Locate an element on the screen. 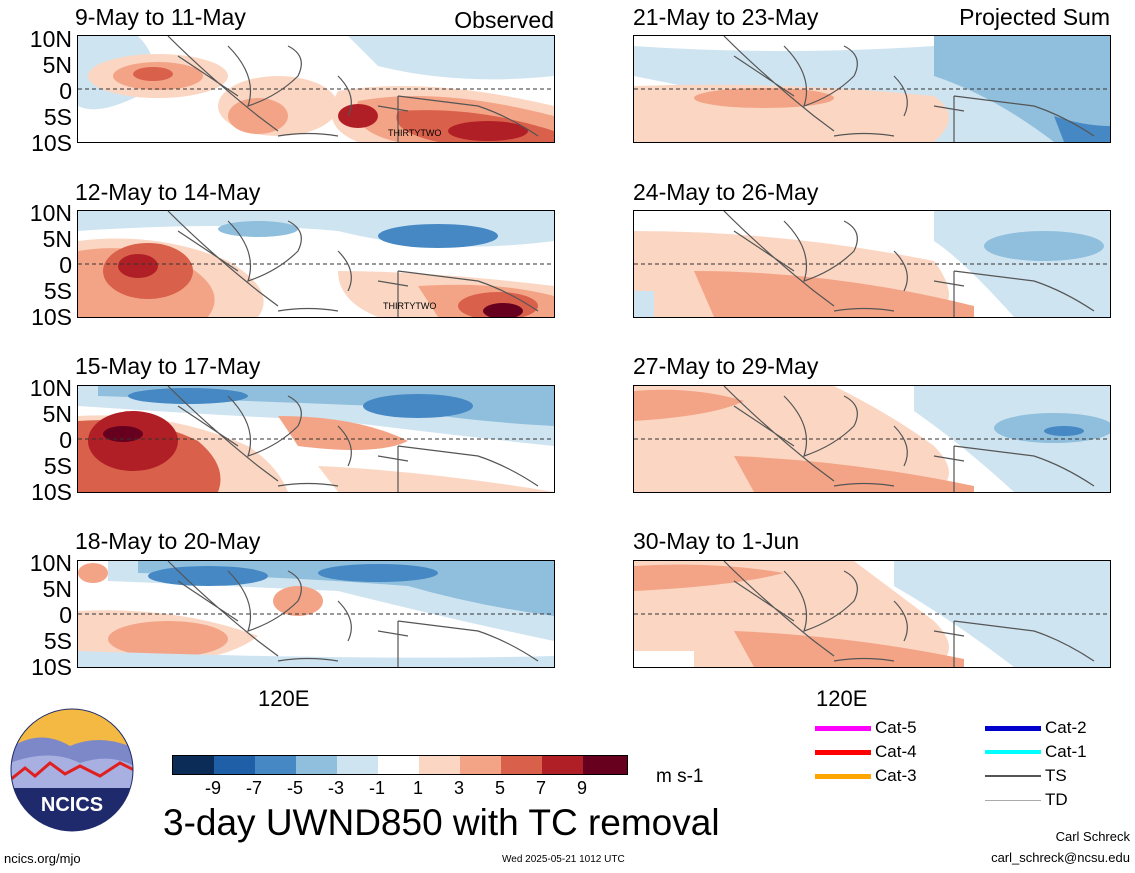 The height and width of the screenshot is (873, 1135). legend-item-cat4: Cat-4 is located at coordinates (866, 752).